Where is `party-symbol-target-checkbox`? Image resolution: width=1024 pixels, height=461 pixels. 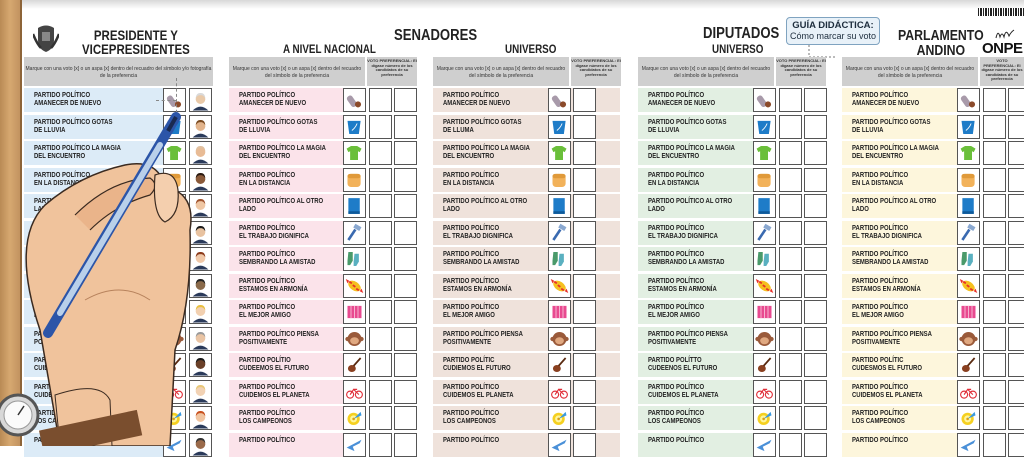
party-symbol-target-checkbox is located at coordinates (174, 418).